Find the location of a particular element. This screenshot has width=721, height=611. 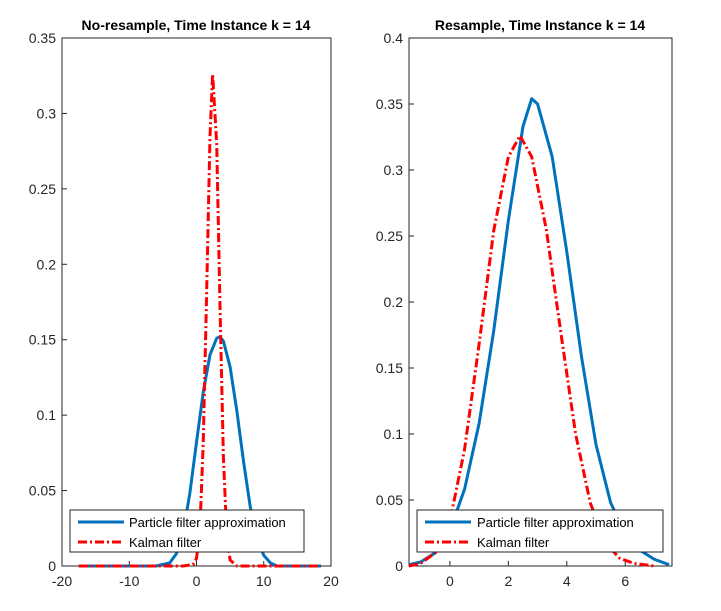

y-axis: 0 0.05 0.1 0.15 0.2 0.25 0.3 0.35 is located at coordinates (48, 302).